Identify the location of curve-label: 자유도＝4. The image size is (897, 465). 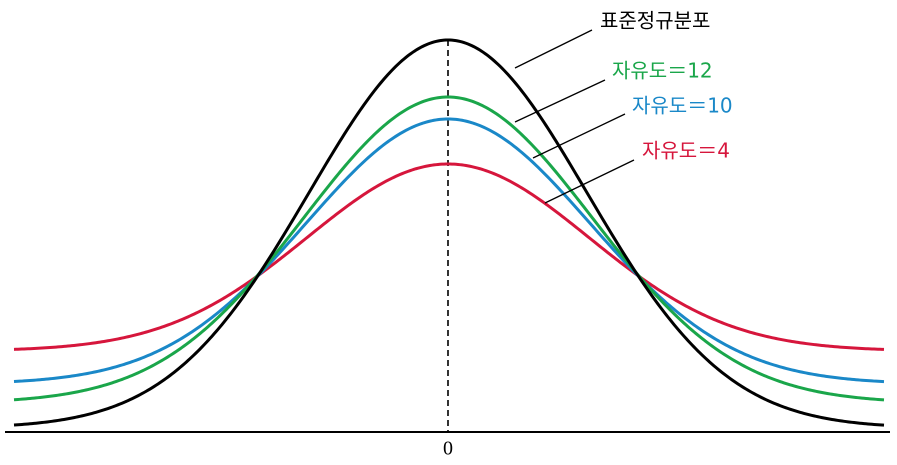
(686, 151).